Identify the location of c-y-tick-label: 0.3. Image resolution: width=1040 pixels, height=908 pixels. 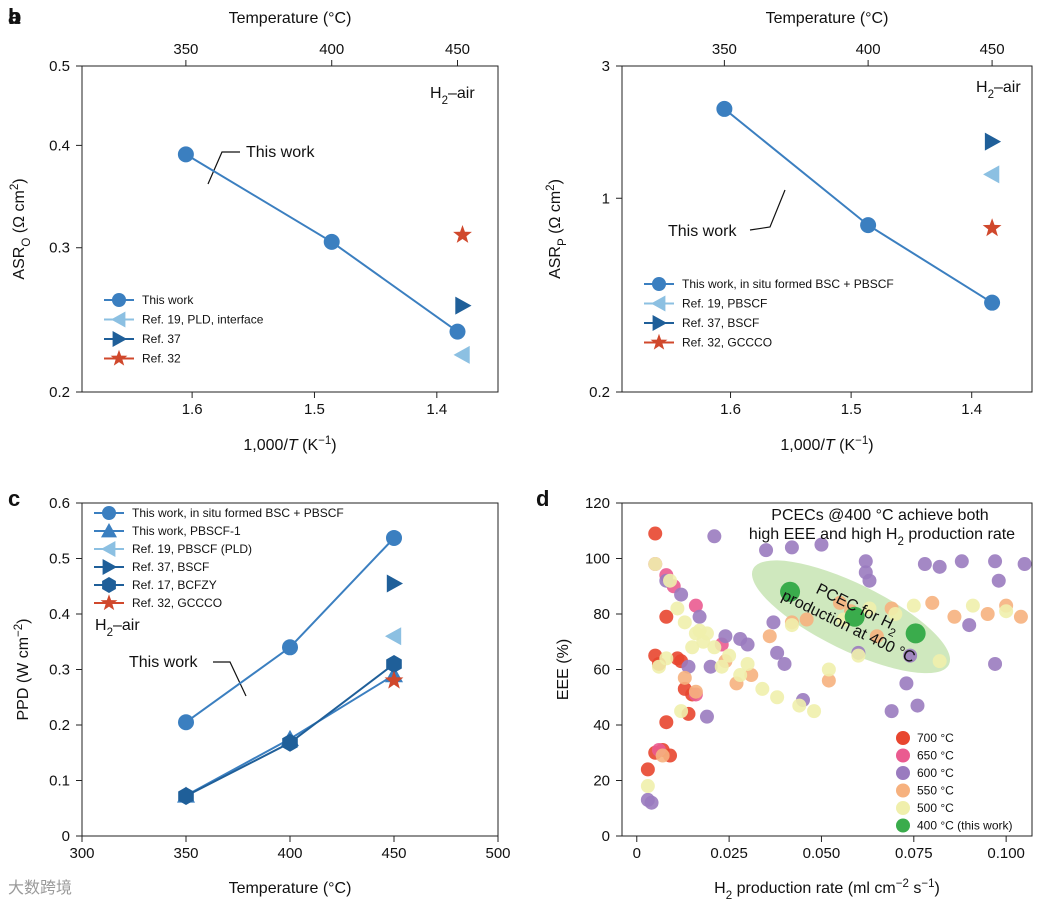
(59, 670).